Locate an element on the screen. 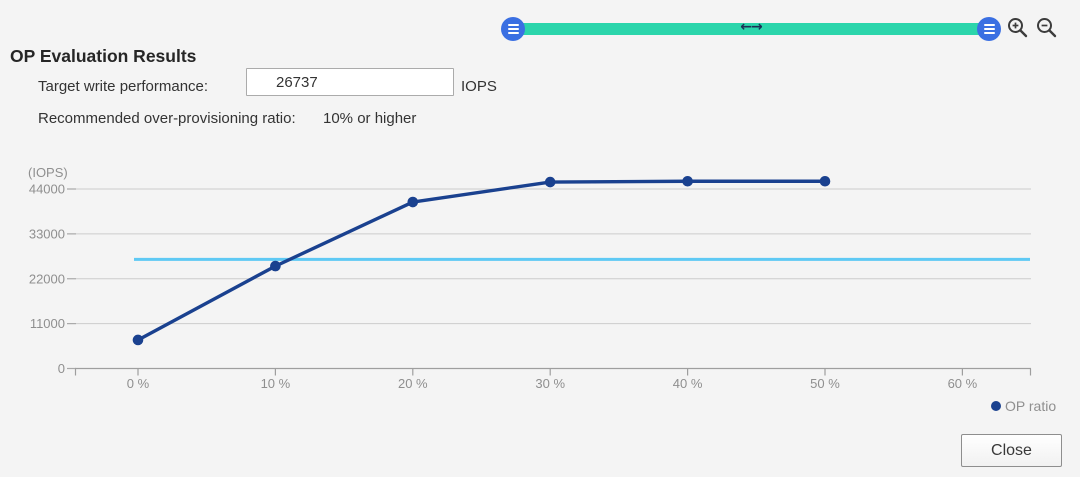 The height and width of the screenshot is (477, 1080). x-tick-label: 60 % is located at coordinates (963, 383).